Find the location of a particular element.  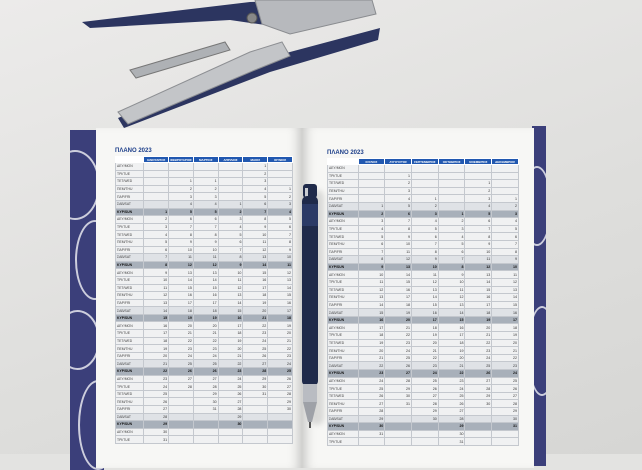

weekday-label: ΤΡΙ/TUE is located at coordinates (343, 441).